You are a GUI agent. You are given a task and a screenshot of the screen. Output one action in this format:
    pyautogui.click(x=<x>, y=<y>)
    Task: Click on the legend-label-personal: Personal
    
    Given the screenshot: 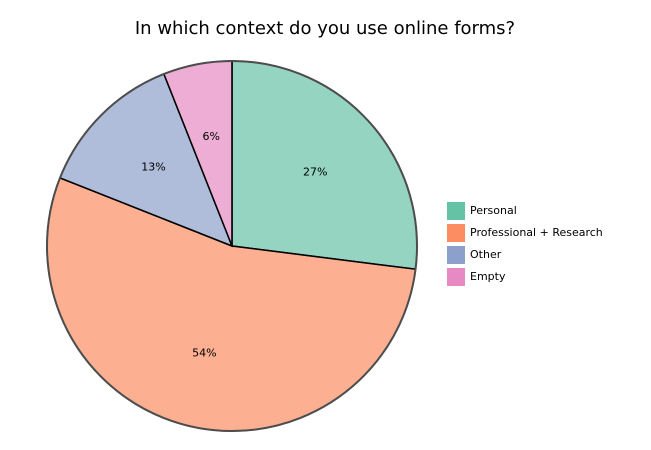 What is the action you would take?
    pyautogui.click(x=493, y=210)
    